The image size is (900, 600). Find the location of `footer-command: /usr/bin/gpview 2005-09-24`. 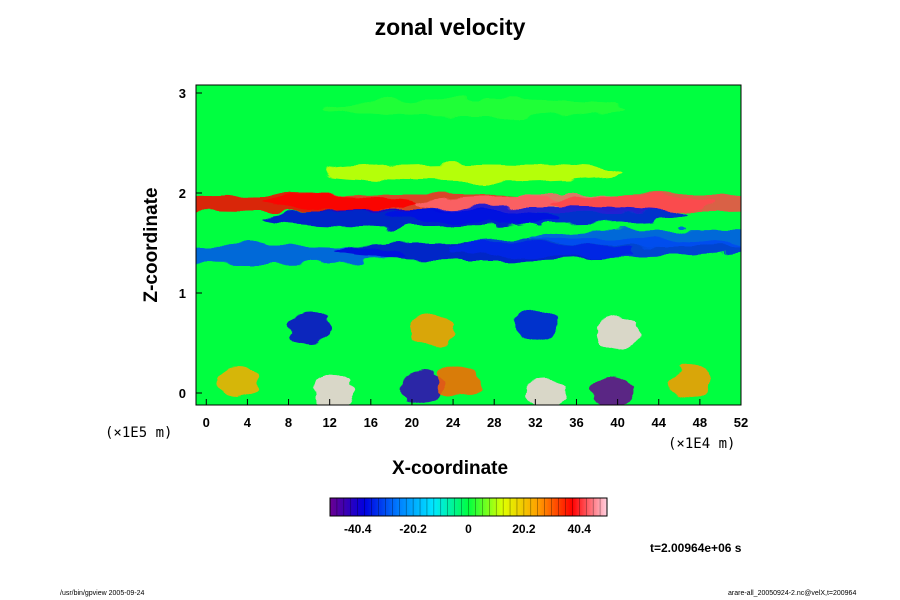

footer-command: /usr/bin/gpview 2005-09-24 is located at coordinates (102, 593).